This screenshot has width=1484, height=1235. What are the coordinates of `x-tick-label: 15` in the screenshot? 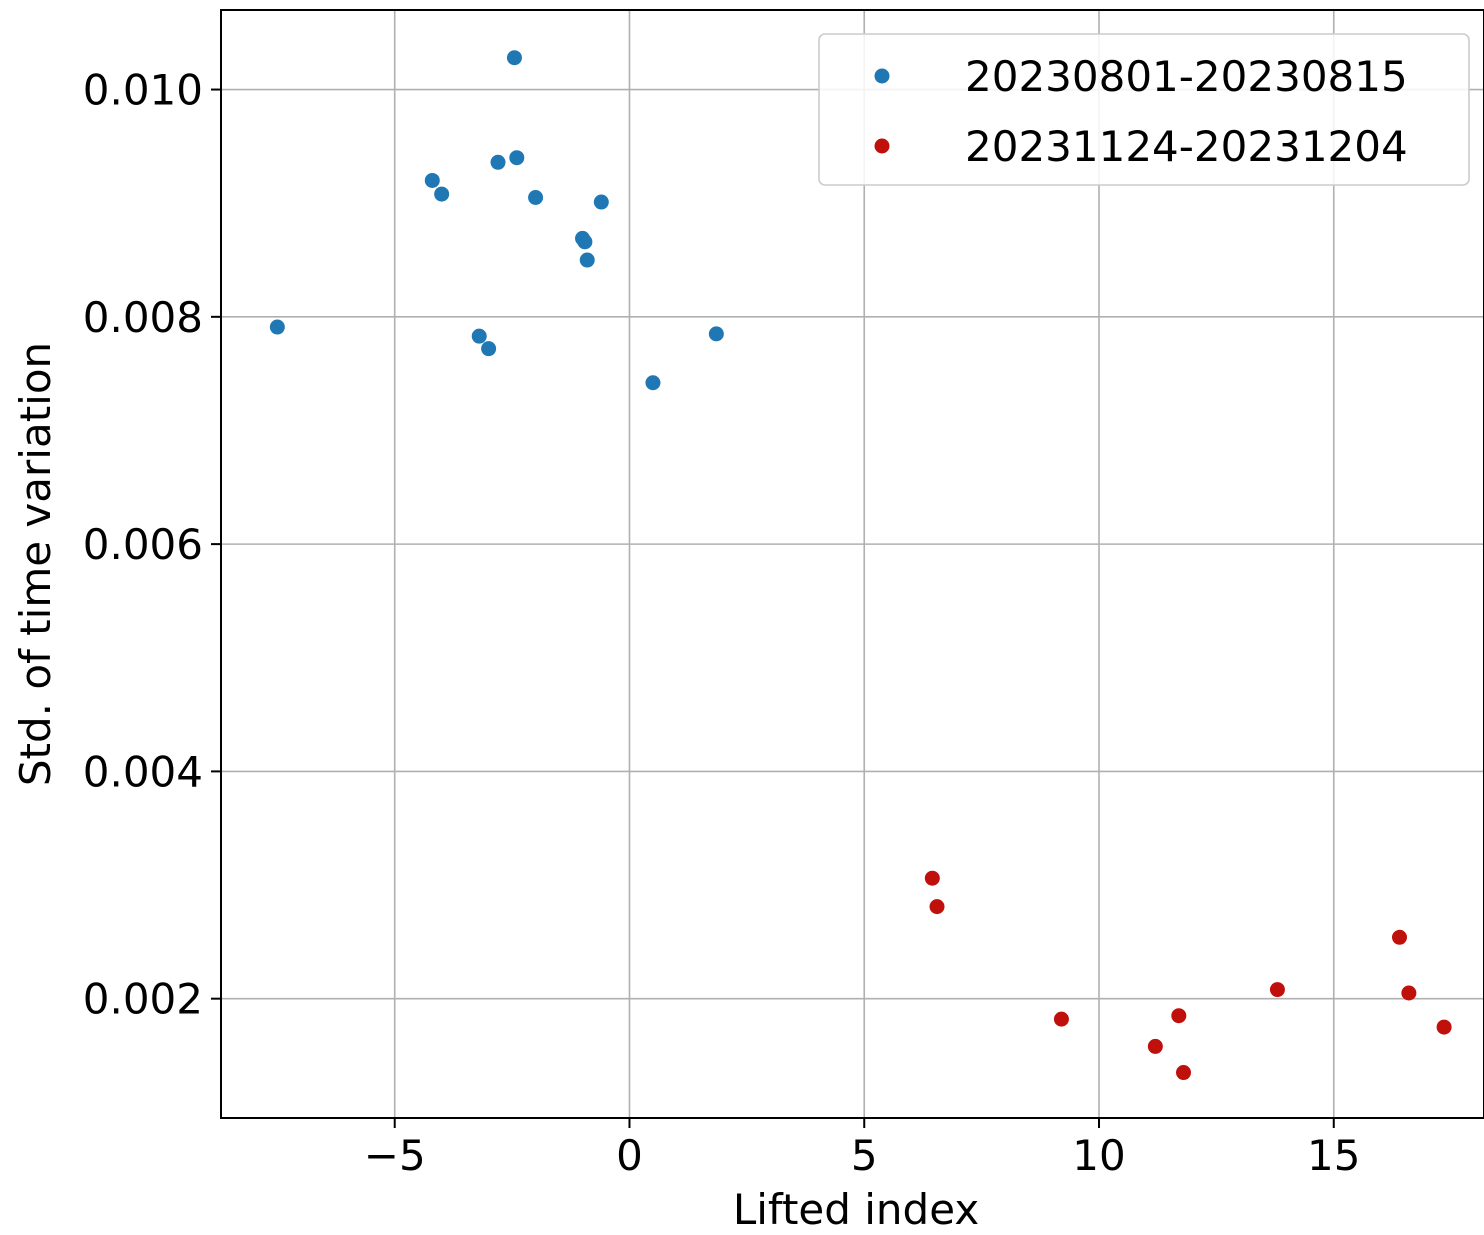 It's located at (1333, 1155).